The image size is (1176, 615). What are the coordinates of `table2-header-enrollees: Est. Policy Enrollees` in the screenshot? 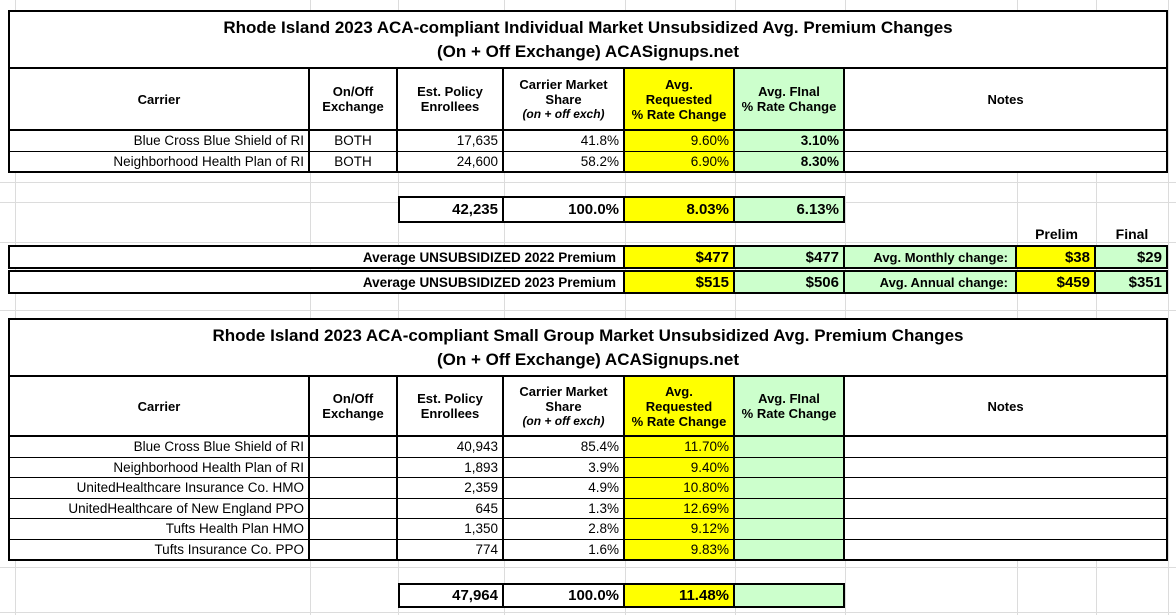 It's located at (451, 406).